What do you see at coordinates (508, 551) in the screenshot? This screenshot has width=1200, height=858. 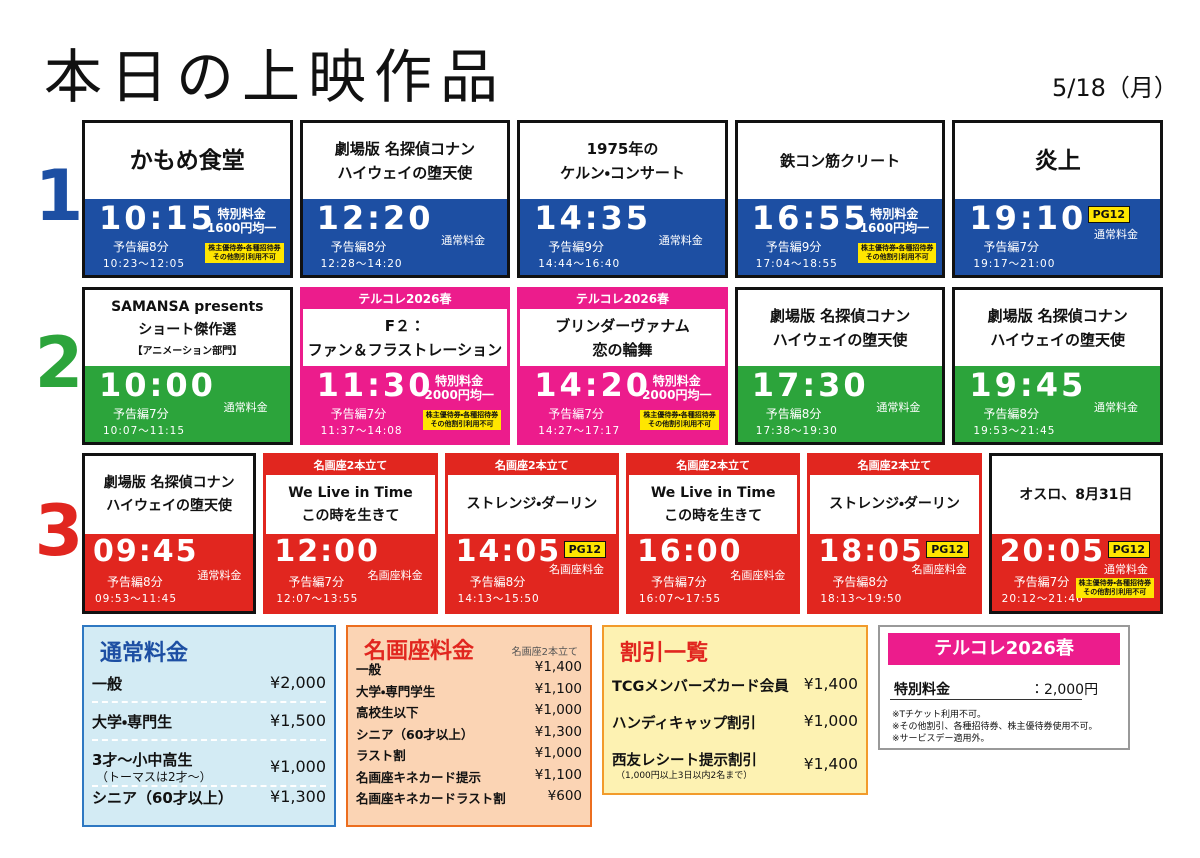 I see `start-time: 14:05` at bounding box center [508, 551].